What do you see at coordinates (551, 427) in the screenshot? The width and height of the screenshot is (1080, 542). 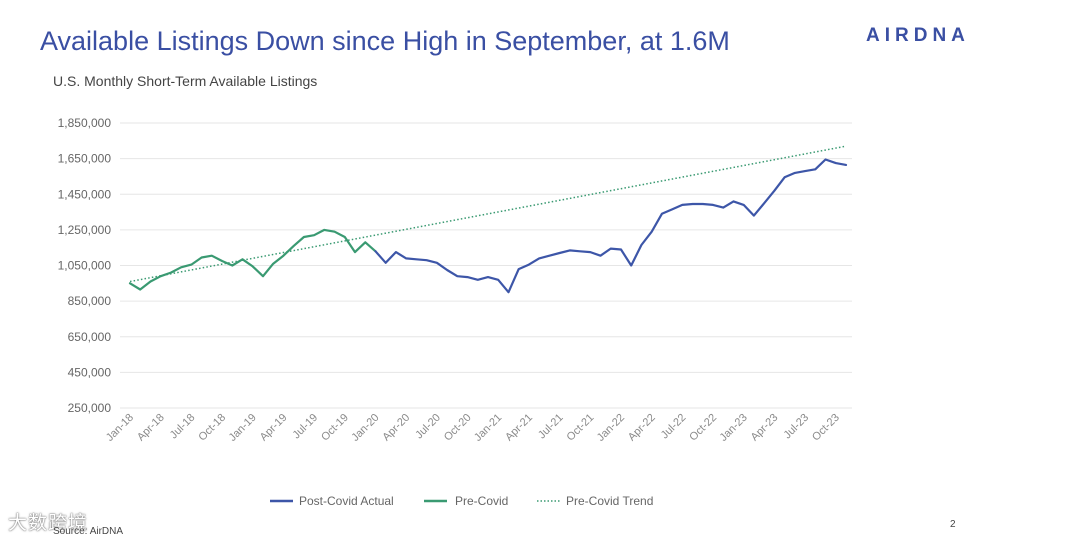 I see `x-tick-label: Jul-21` at bounding box center [551, 427].